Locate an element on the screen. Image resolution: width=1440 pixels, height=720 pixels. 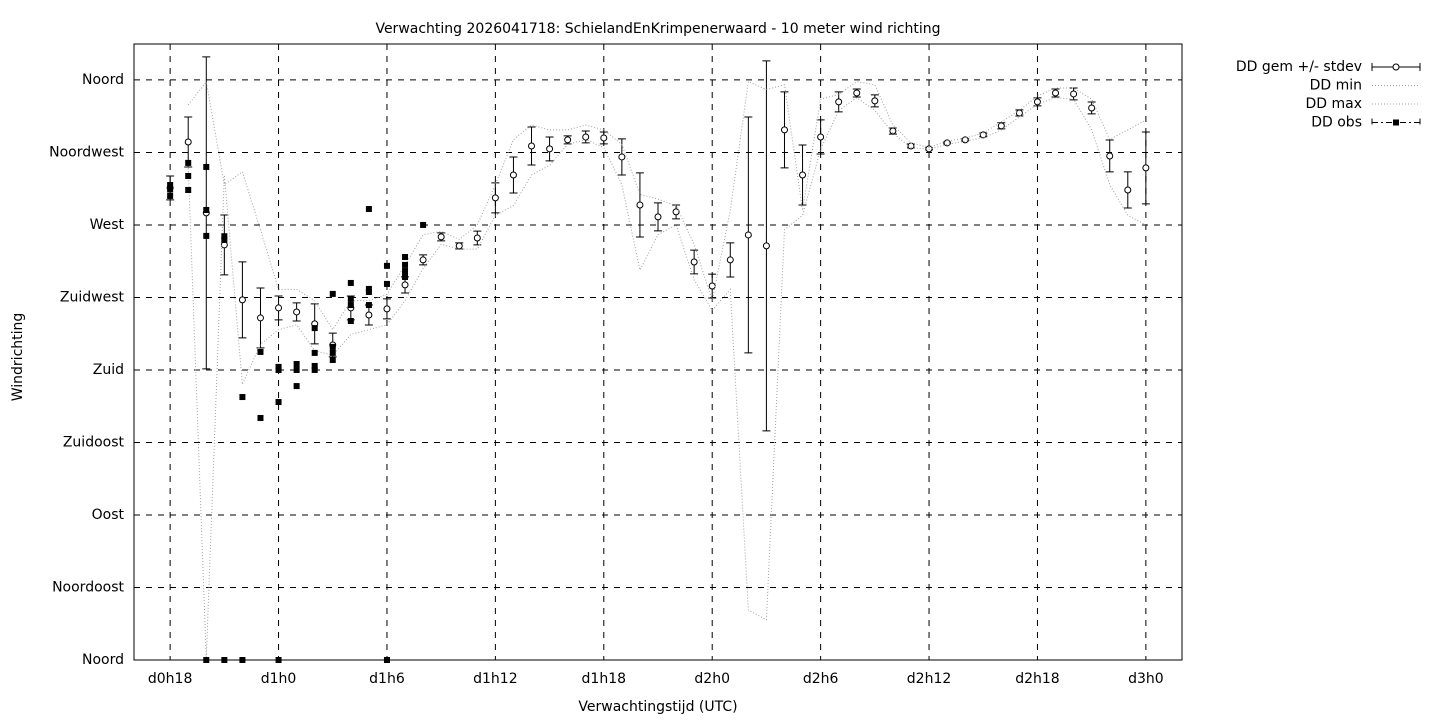
y-axis-label: Windrichting is located at coordinates (18, 357).